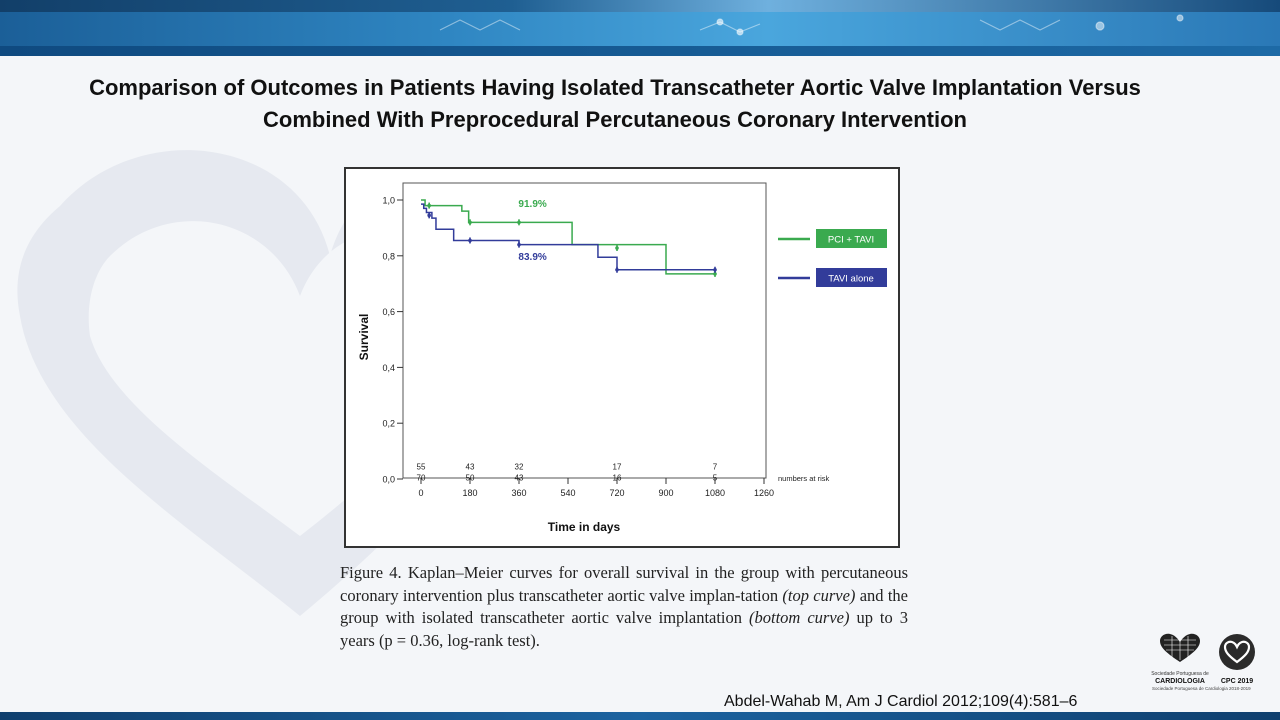 This screenshot has height=720, width=1280. What do you see at coordinates (1180, 674) in the screenshot?
I see `spc-logo-small-text: Sociedade Portuguesa de` at bounding box center [1180, 674].